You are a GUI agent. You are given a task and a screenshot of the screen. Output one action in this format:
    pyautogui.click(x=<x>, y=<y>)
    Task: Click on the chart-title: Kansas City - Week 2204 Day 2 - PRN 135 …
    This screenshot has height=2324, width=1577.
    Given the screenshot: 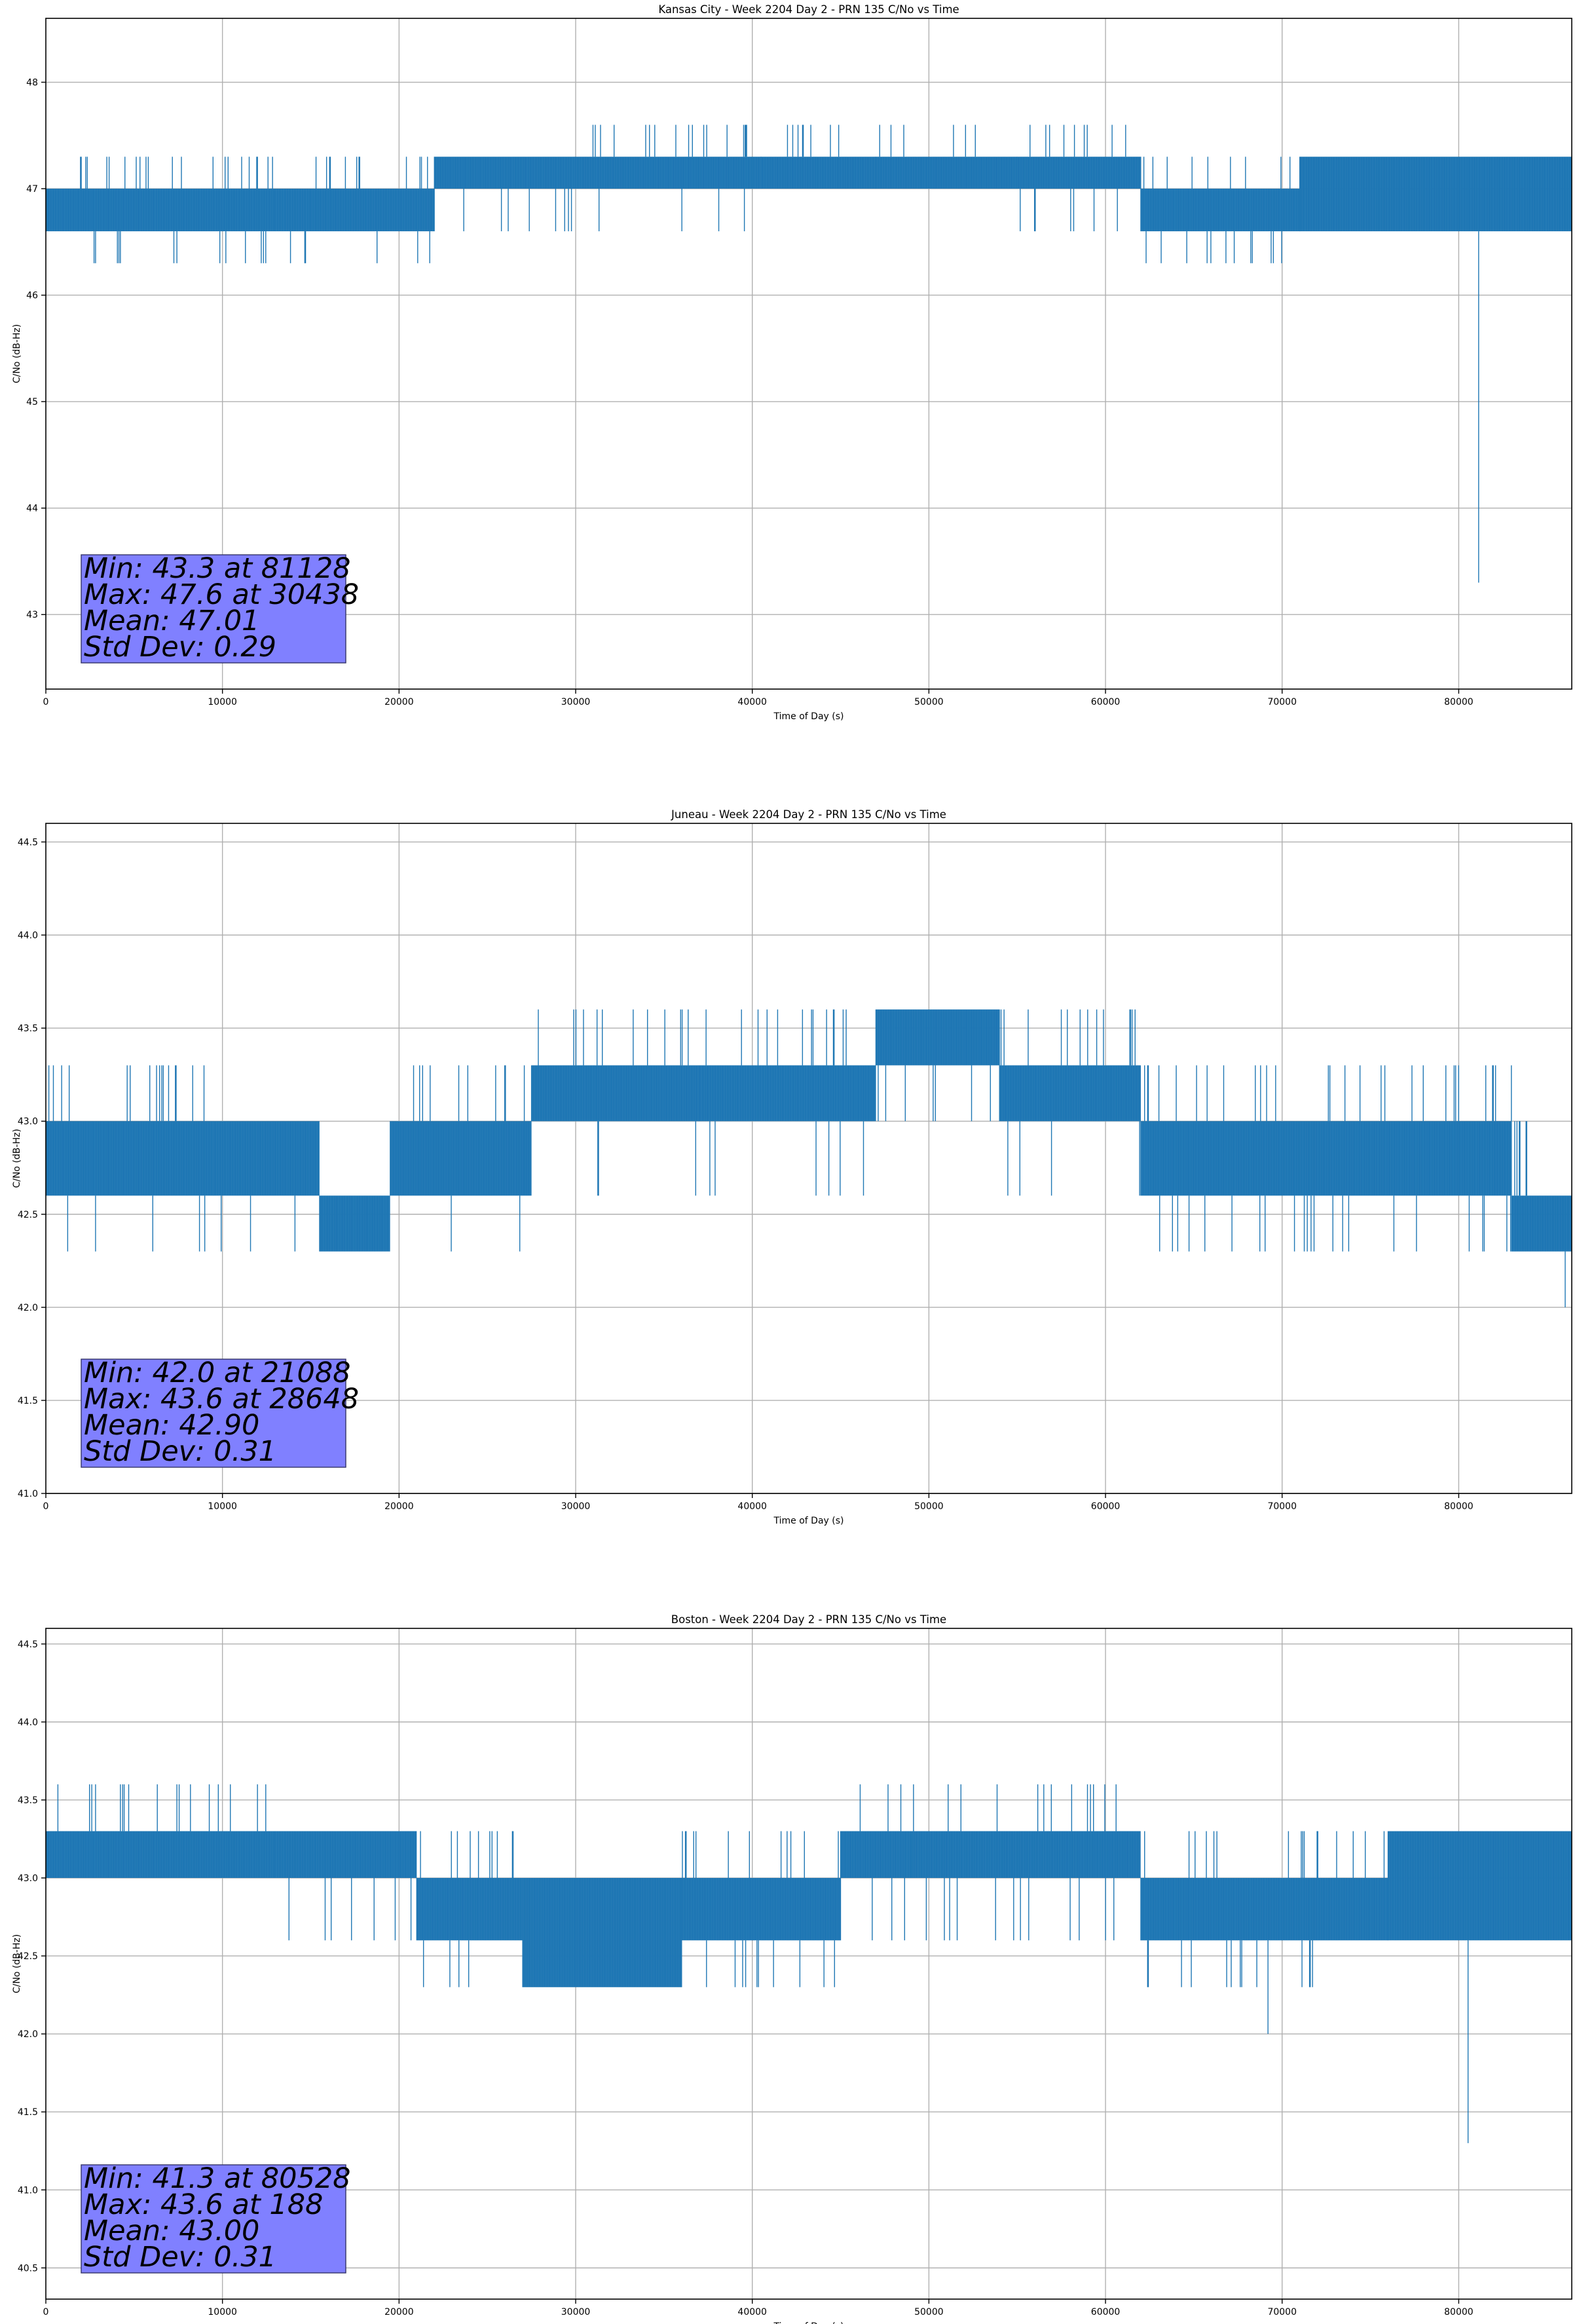 What is the action you would take?
    pyautogui.click(x=808, y=9)
    